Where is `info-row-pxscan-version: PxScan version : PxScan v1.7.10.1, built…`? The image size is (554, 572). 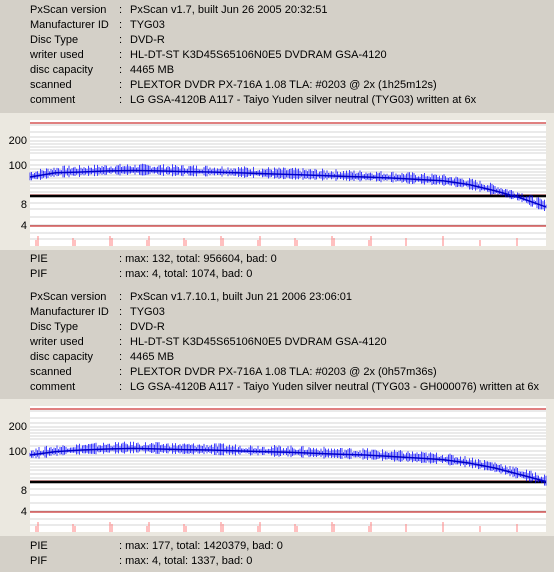
info-row-pxscan-version: PxScan version : PxScan v1.7.10.1, built… is located at coordinates (277, 297).